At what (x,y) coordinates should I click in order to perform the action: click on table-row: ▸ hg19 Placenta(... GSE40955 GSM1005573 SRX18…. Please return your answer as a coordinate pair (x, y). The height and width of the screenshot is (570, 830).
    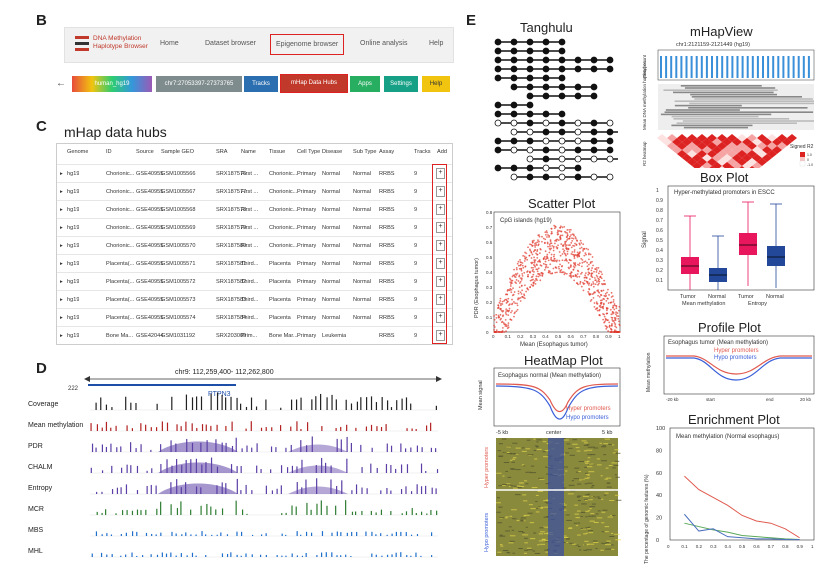
    Looking at the image, I should click on (254, 299).